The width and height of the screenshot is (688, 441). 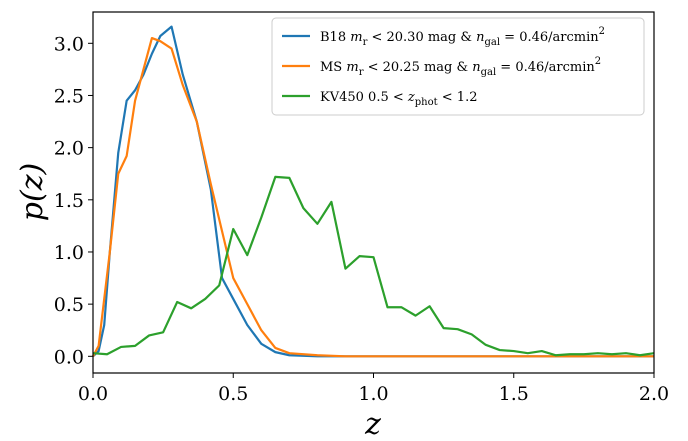 I want to click on y-tick-label: 2.0, so click(x=69, y=149).